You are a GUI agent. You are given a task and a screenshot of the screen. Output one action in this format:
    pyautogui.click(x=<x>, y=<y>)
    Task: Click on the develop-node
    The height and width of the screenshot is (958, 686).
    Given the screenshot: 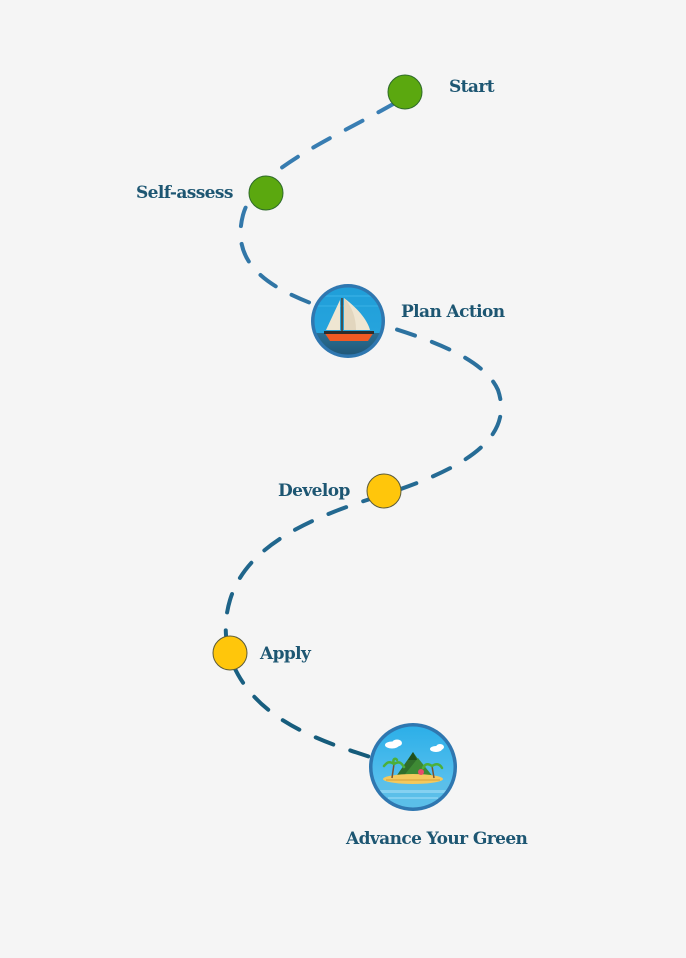 What is the action you would take?
    pyautogui.click(x=384, y=491)
    